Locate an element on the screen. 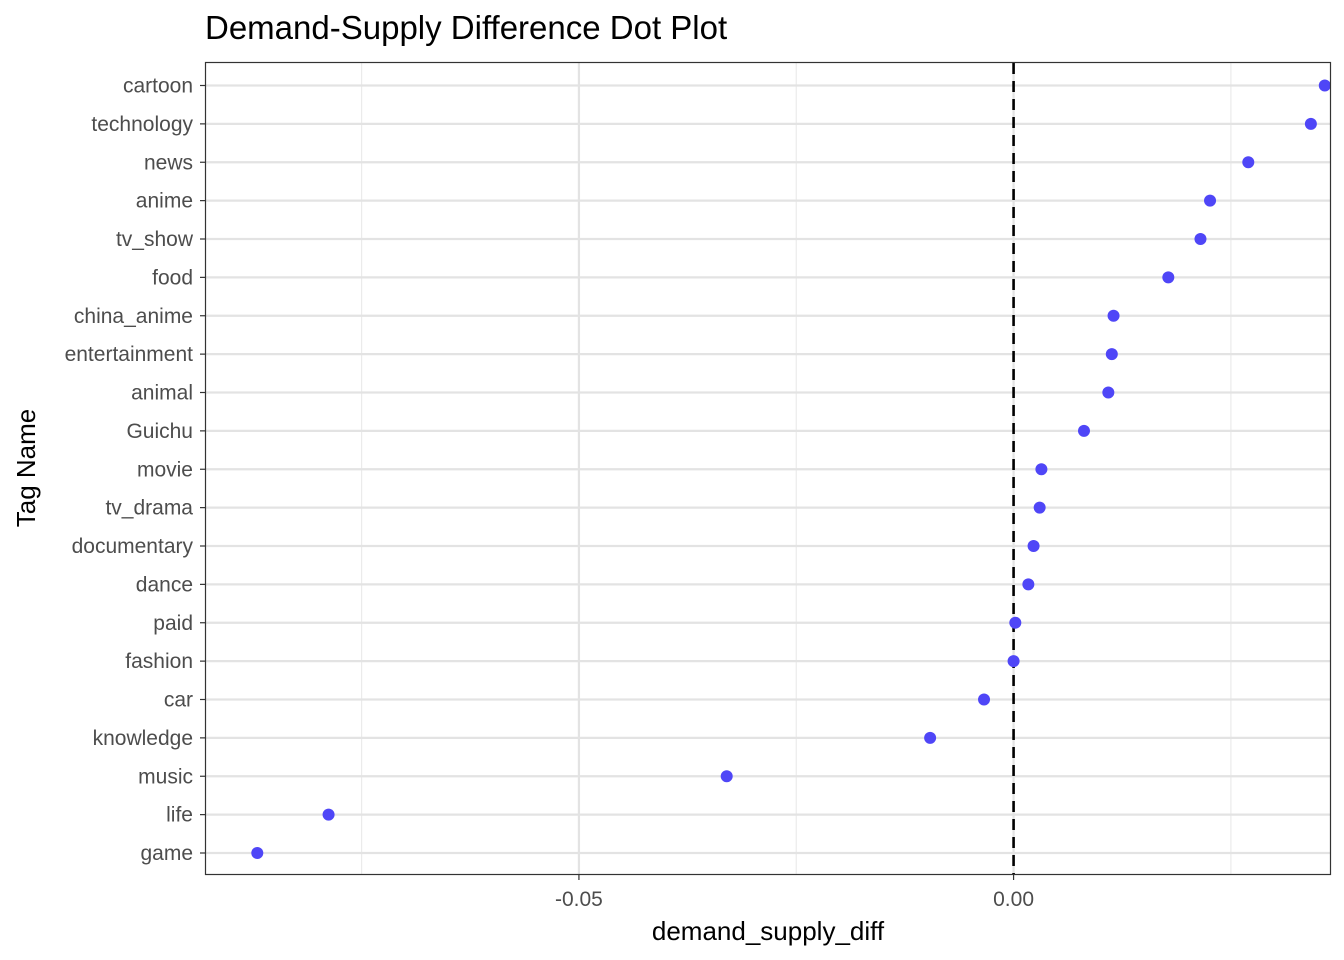 This screenshot has height=960, width=1344. y-tick-label: anime is located at coordinates (164, 201).